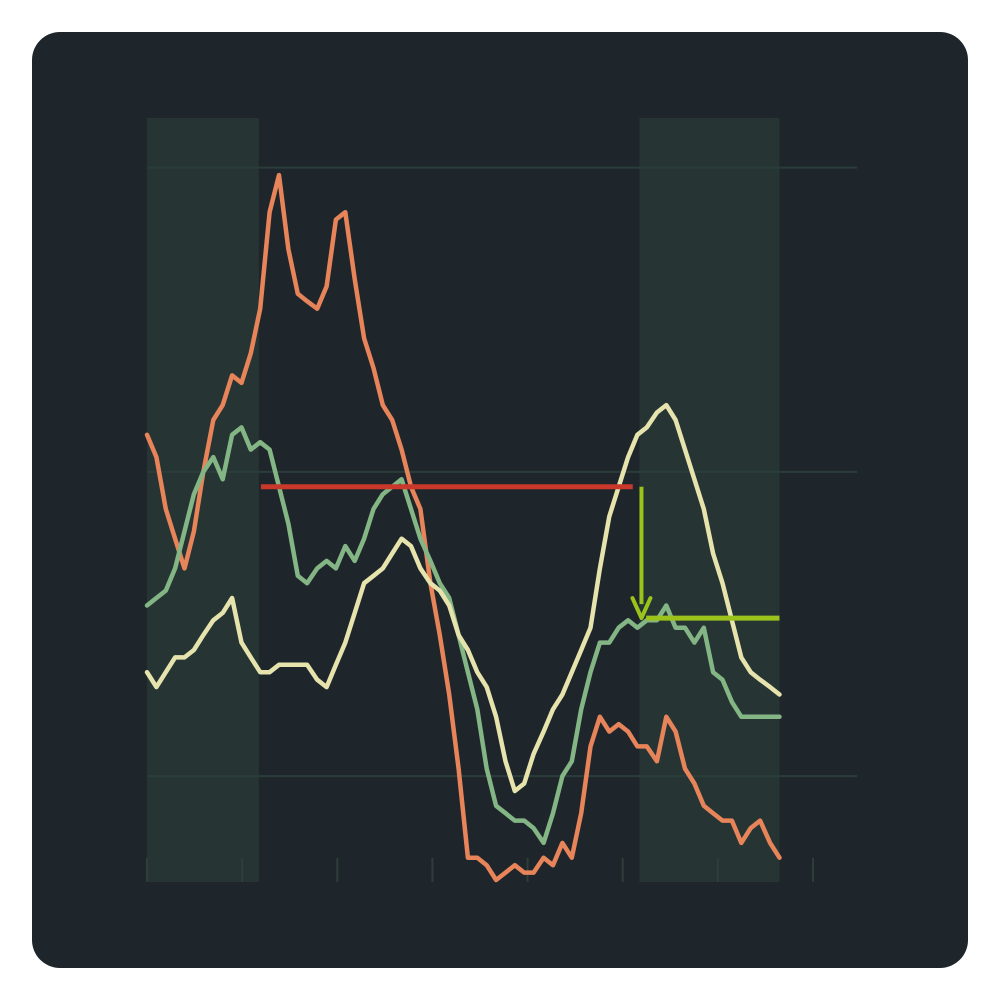 The image size is (1000, 1000). What do you see at coordinates (480, 870) in the screenshot?
I see `x-ticks` at bounding box center [480, 870].